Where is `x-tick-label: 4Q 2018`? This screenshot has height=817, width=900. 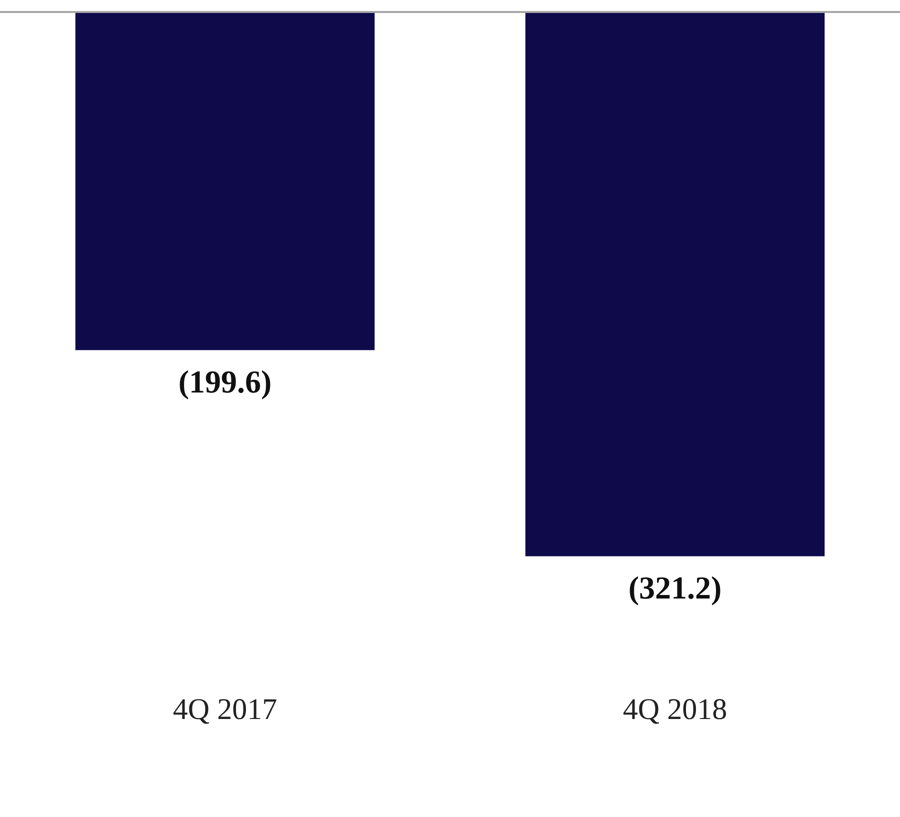
x-tick-label: 4Q 2018 is located at coordinates (675, 709).